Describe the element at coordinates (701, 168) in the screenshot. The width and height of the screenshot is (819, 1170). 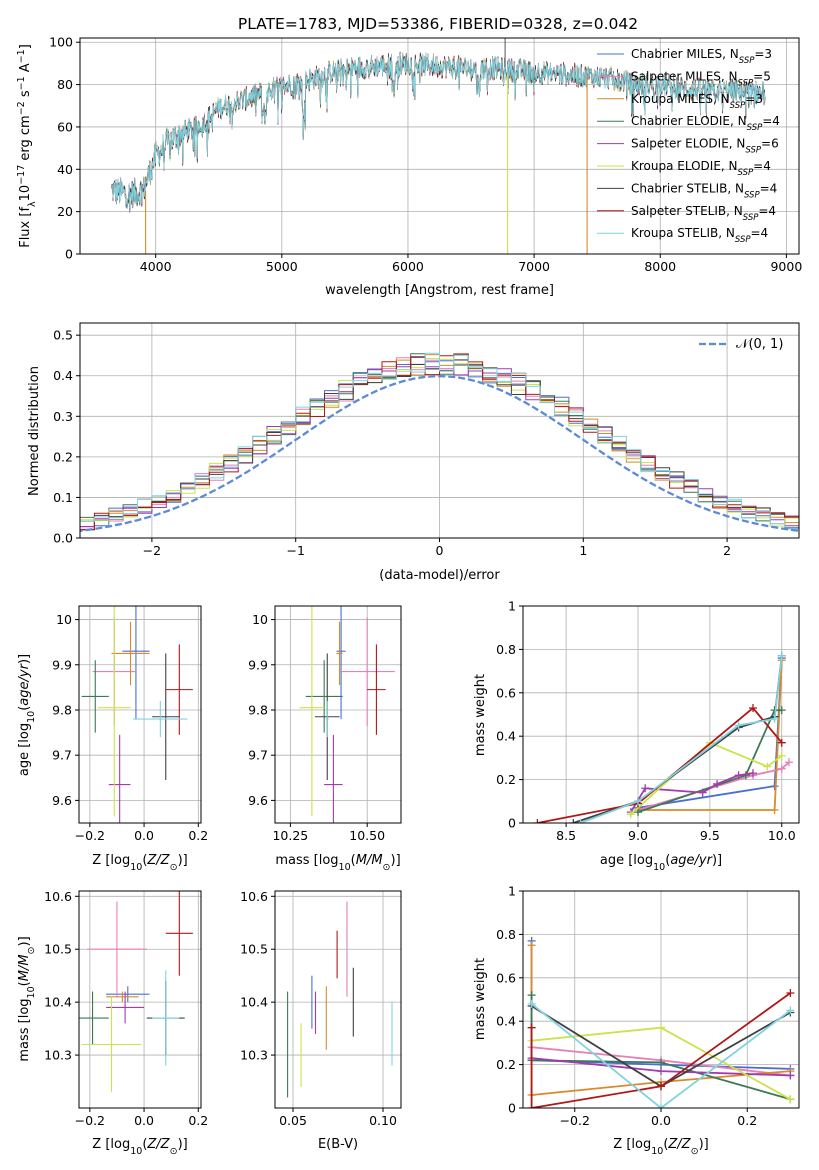
I see `legend-entry: Kroupa ELODIE, NSSP=4` at that location.